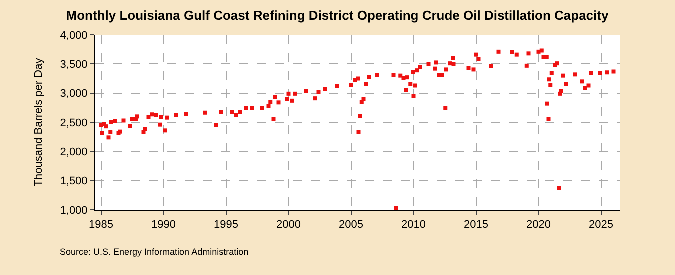  I want to click on x-tick-label: 2010, so click(414, 225).